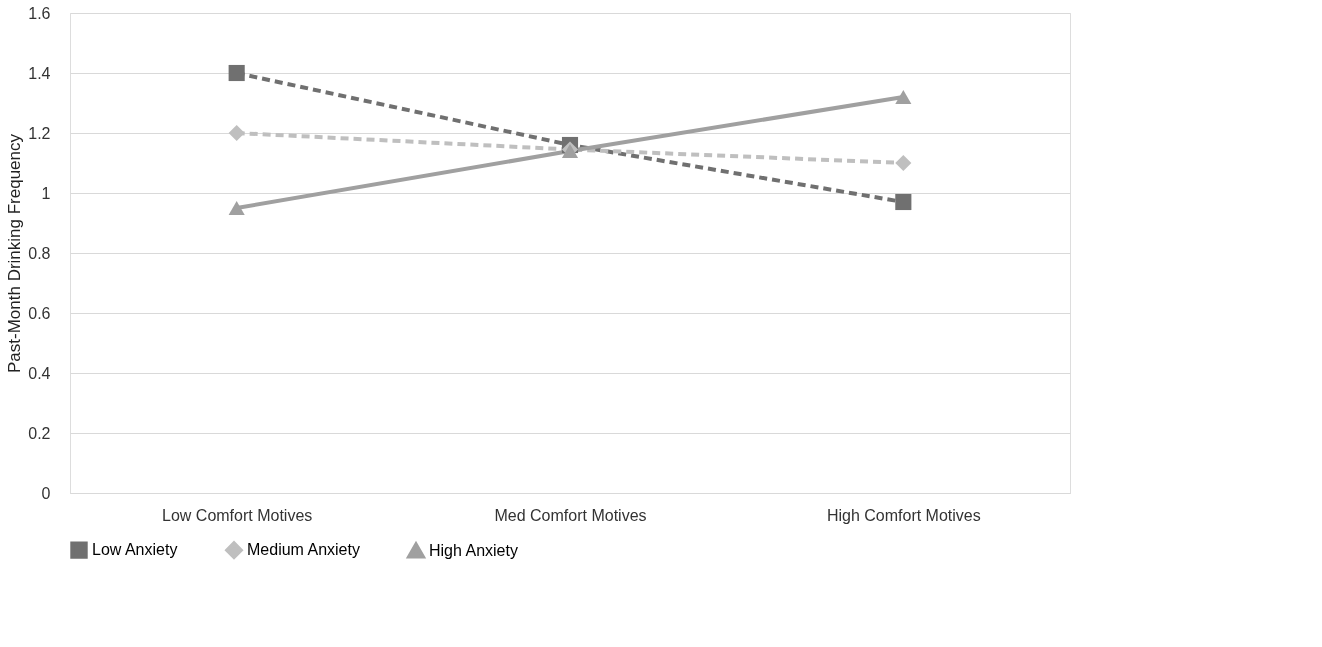  What do you see at coordinates (903, 515) in the screenshot?
I see `x-tick-label: High Comfort Motives` at bounding box center [903, 515].